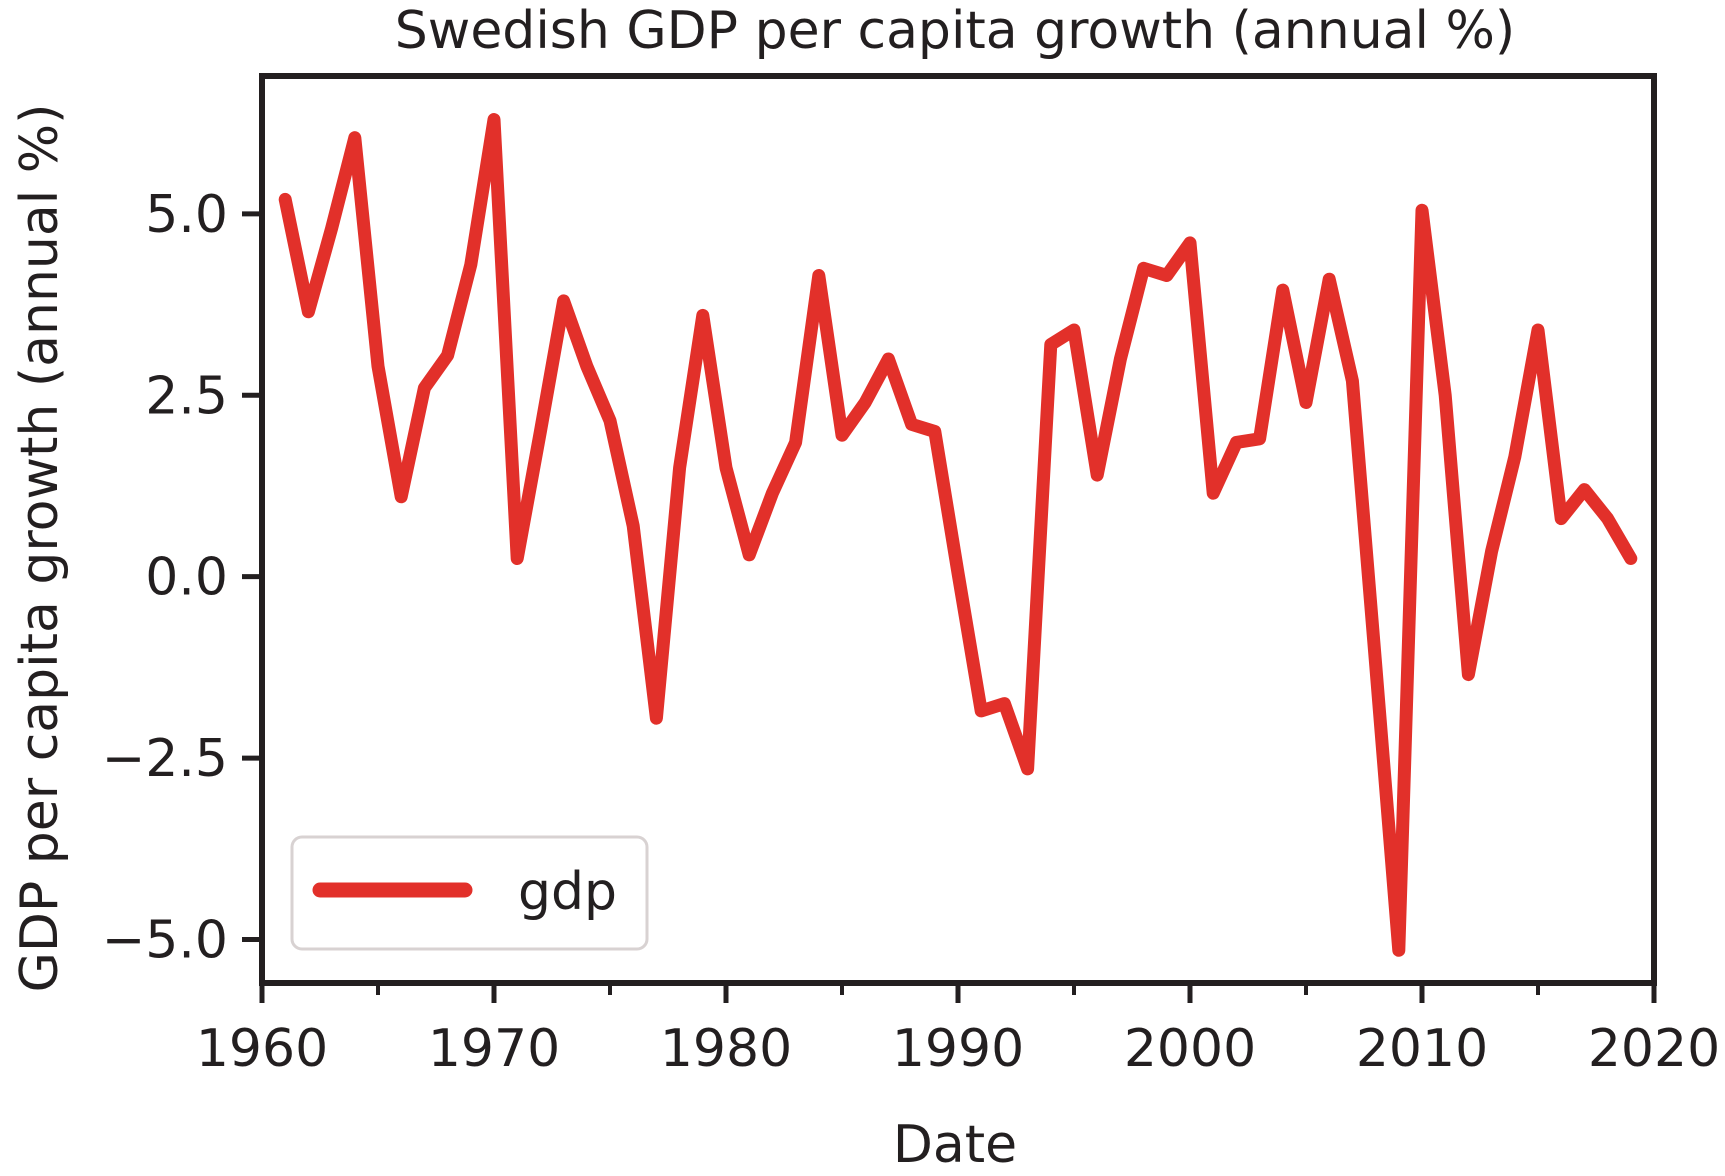 Image resolution: width=1725 pixels, height=1176 pixels. I want to click on x-tick-label: 2010, so click(1422, 1049).